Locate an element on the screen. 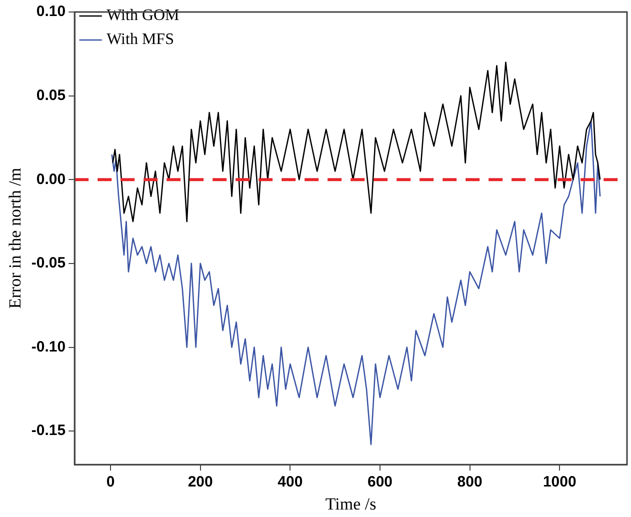  x-tick-label: 1000 is located at coordinates (559, 482).